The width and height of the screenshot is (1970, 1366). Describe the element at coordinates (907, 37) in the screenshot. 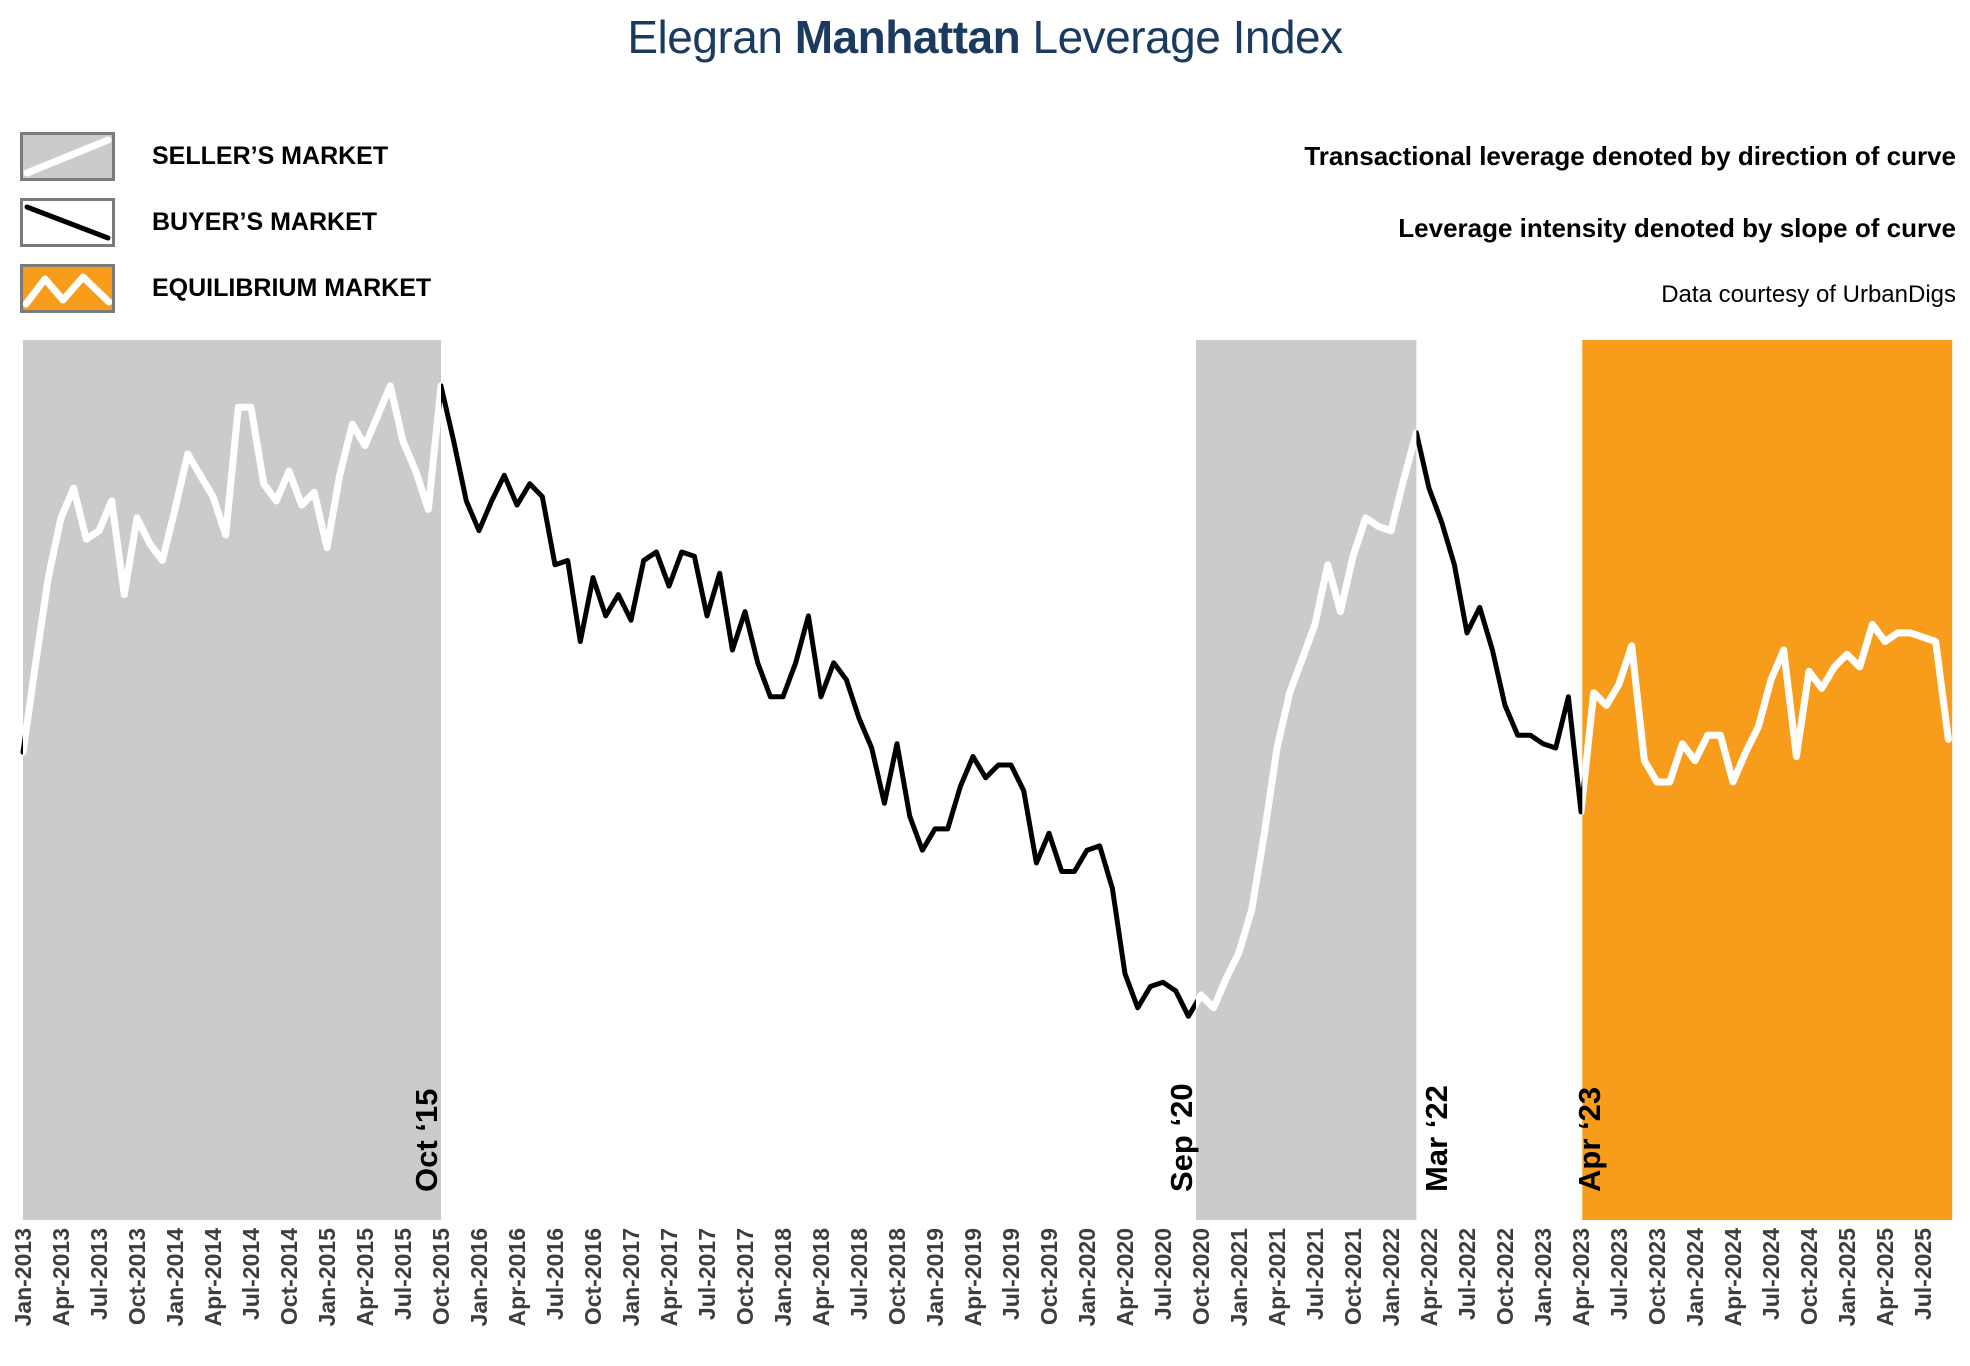

I see `title-emphasis: Manhattan` at that location.